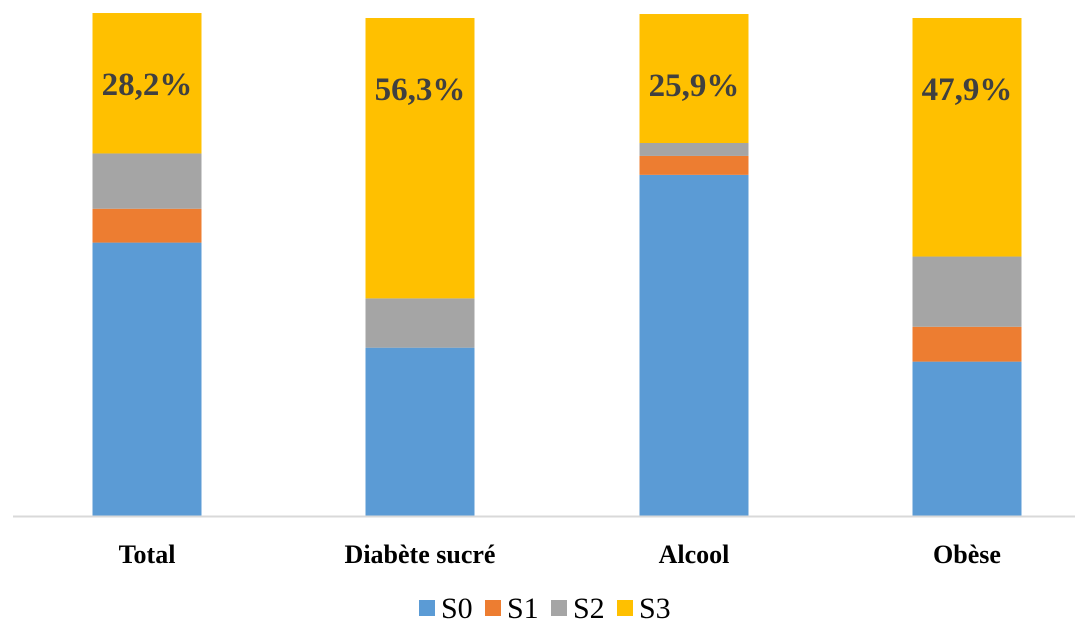 The image size is (1088, 628). I want to click on bar-alcool-s1, so click(694, 165).